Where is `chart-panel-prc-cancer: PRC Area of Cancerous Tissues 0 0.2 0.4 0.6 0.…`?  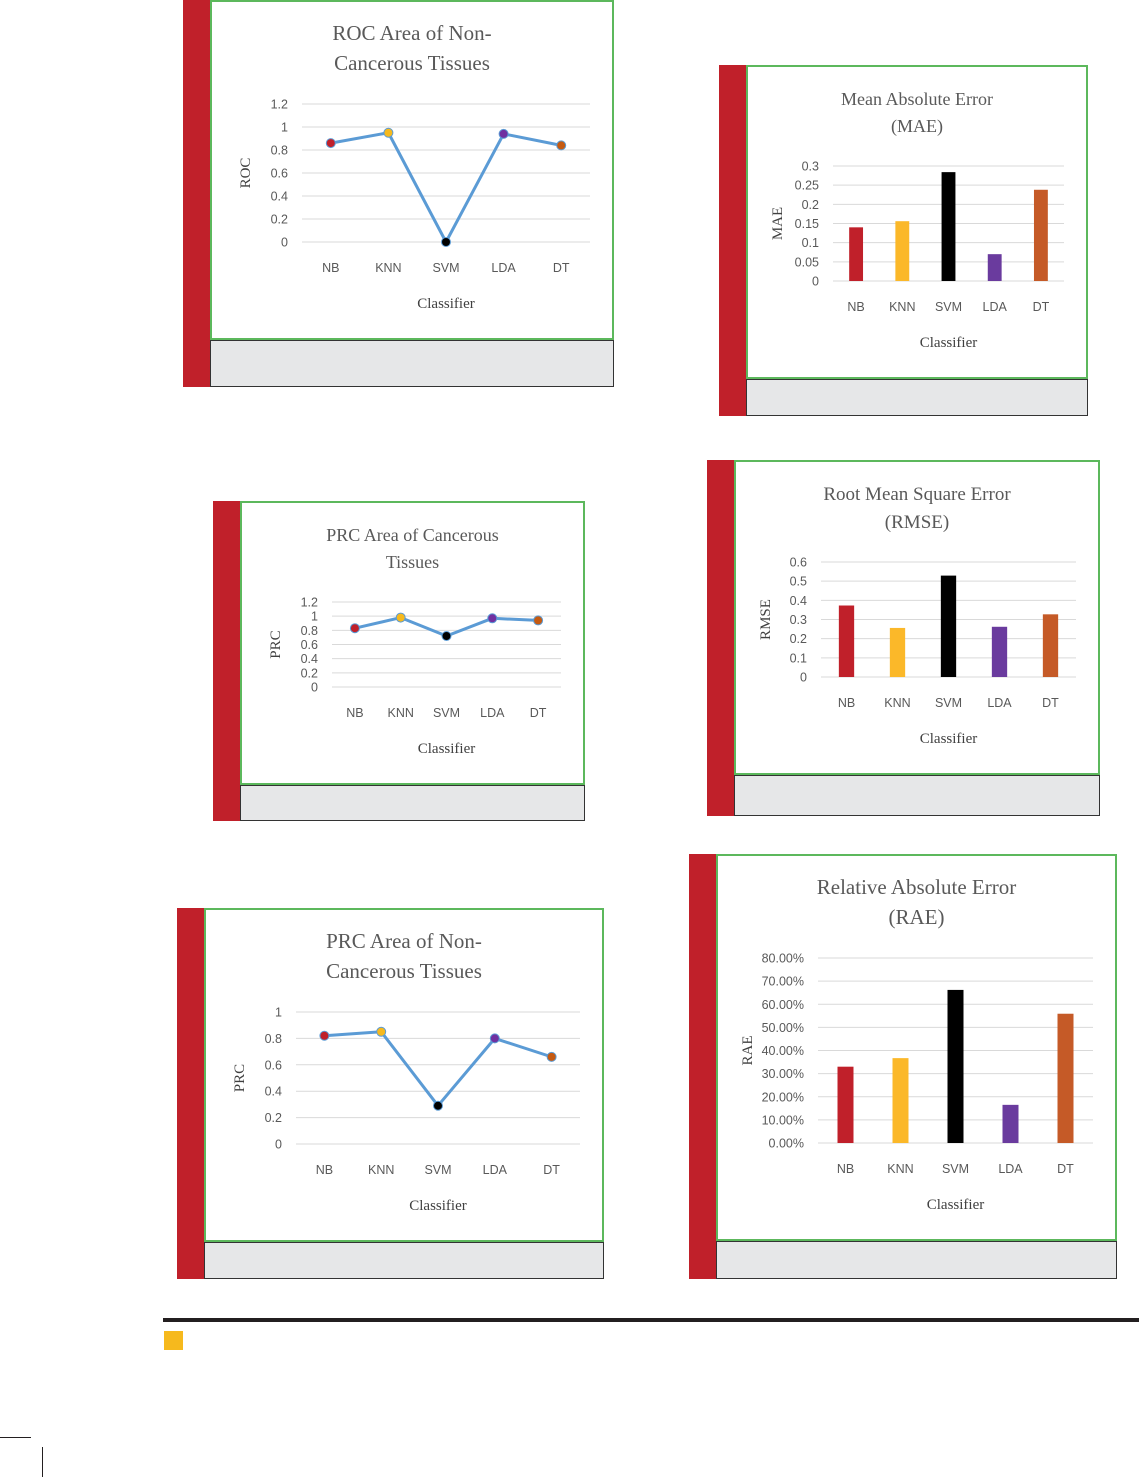 chart-panel-prc-cancer: PRC Area of Cancerous Tissues 0 0.2 0.4 0.6 0.… is located at coordinates (399, 661).